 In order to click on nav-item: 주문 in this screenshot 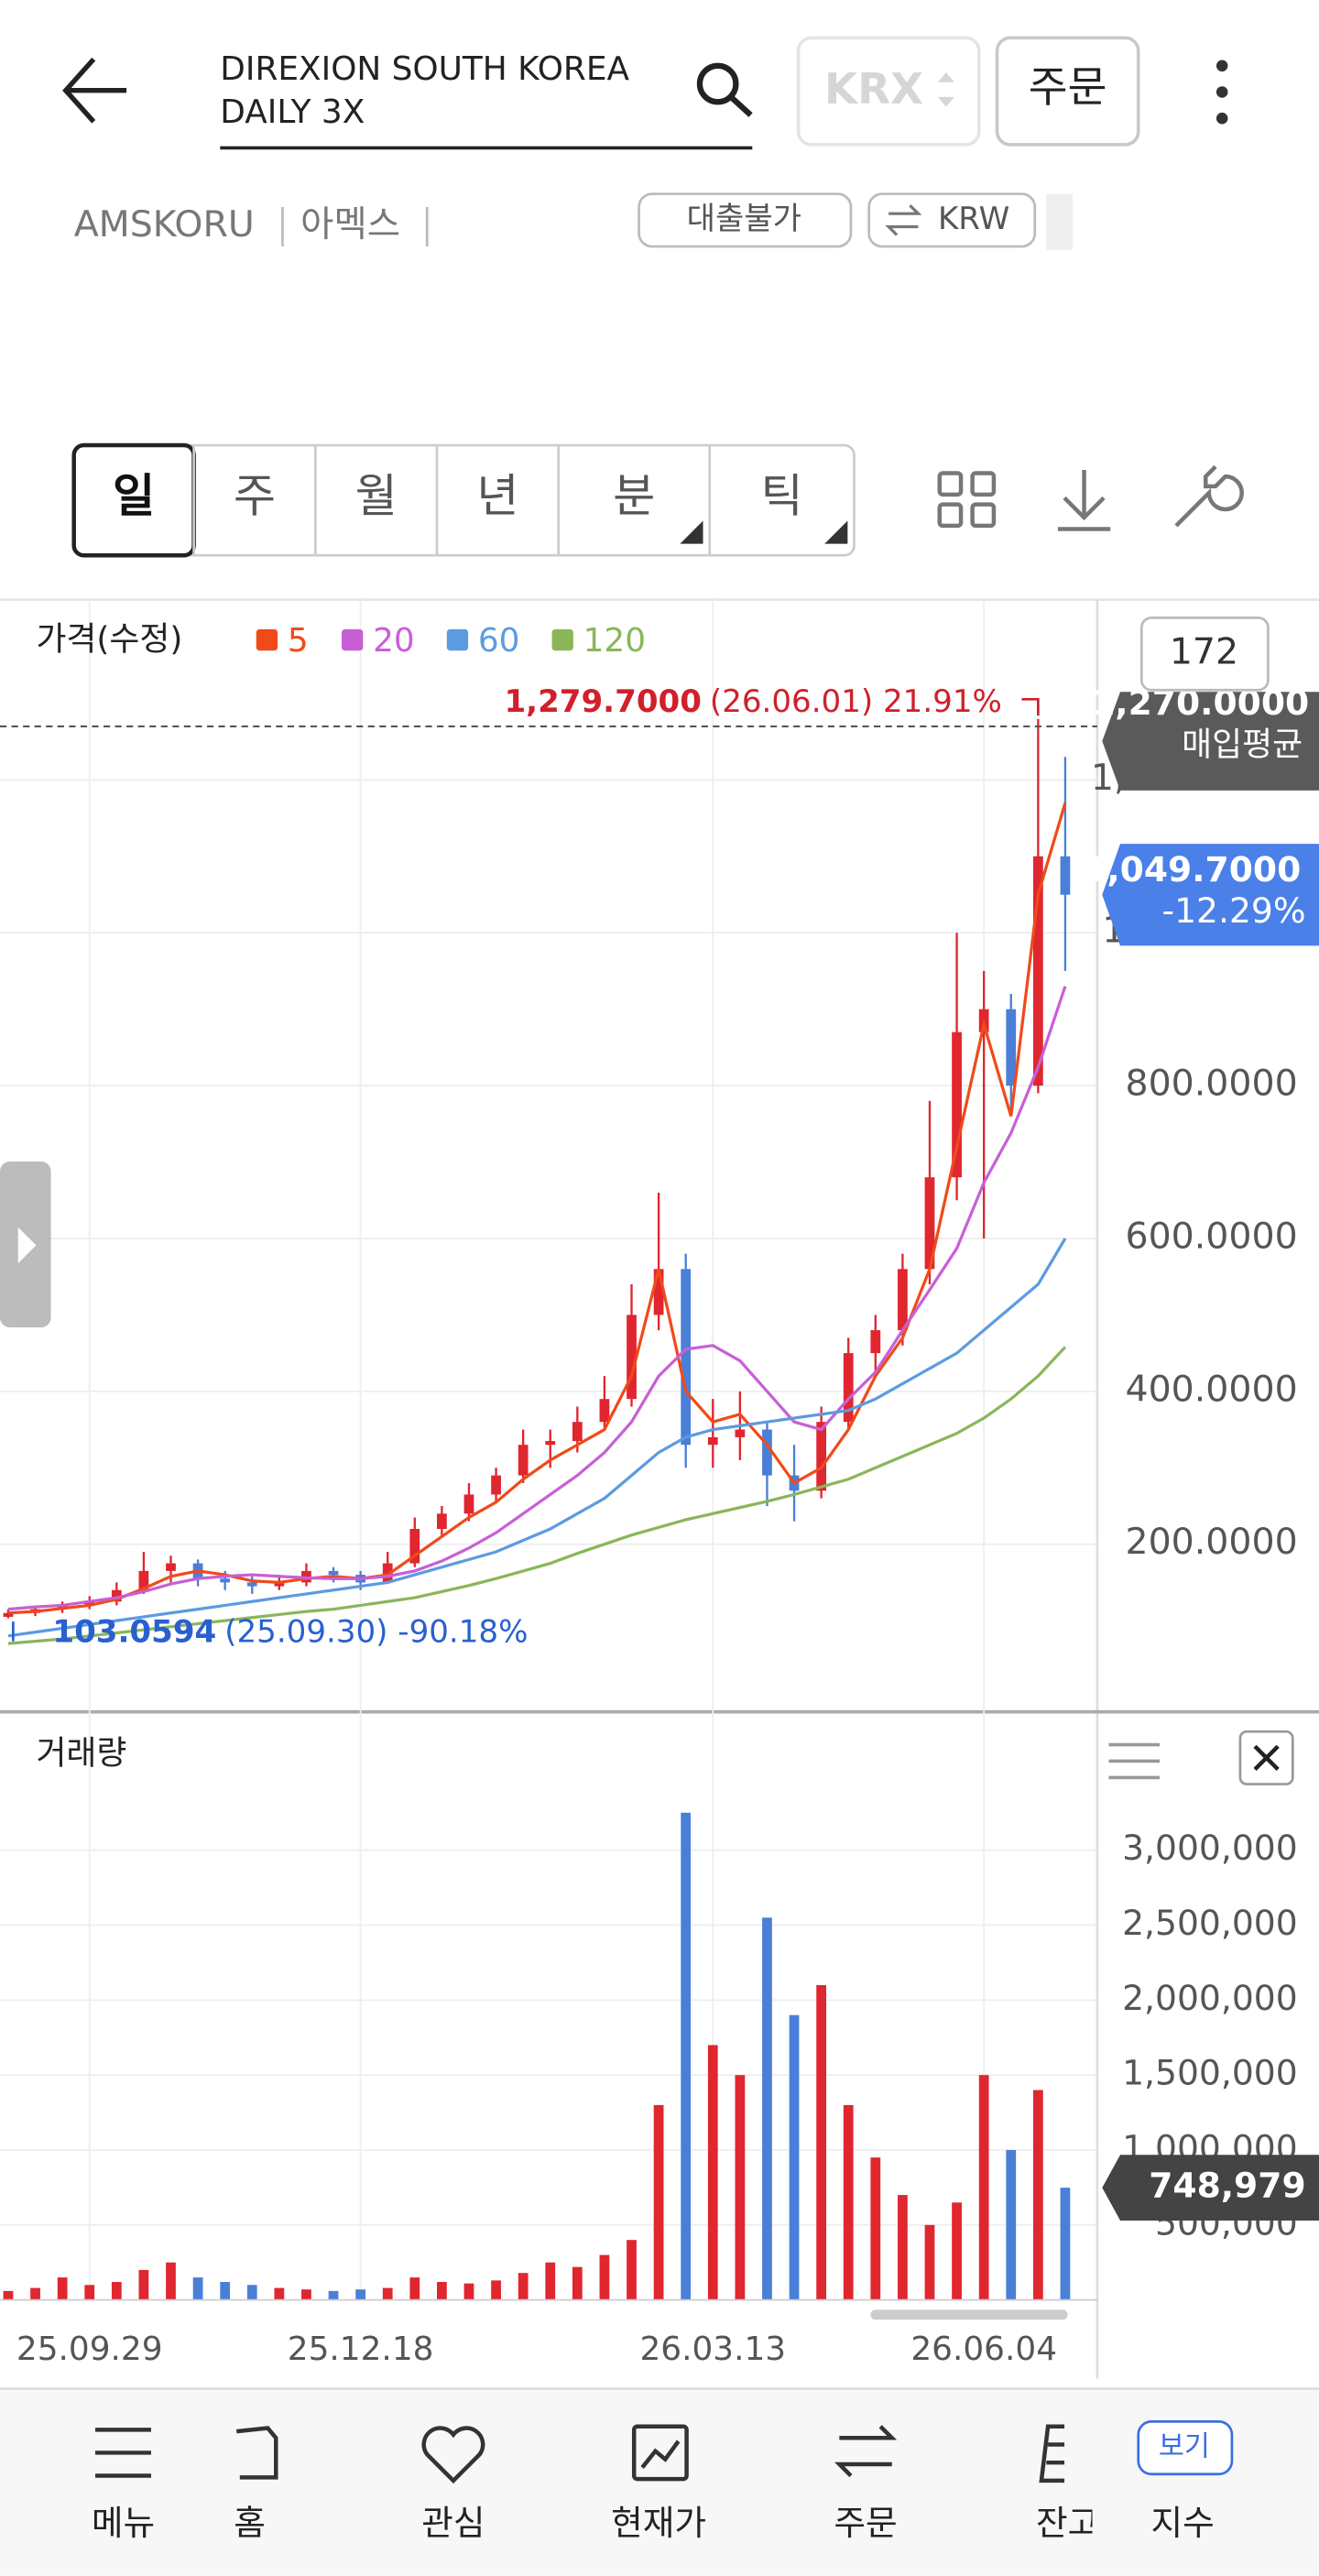, I will do `click(865, 2523)`.